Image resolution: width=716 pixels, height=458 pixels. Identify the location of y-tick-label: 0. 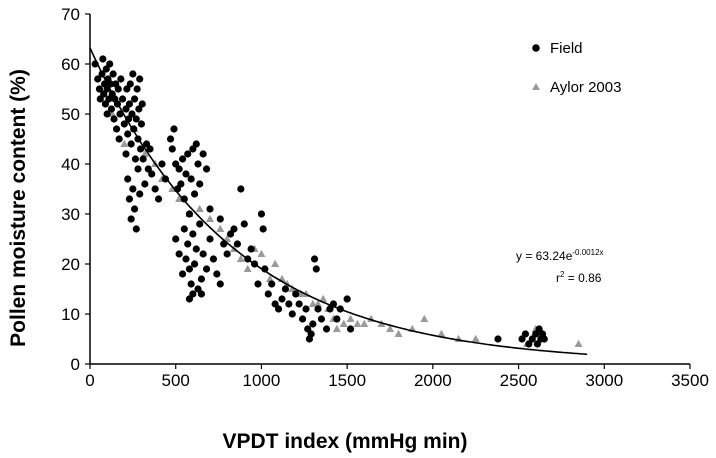
(75, 364).